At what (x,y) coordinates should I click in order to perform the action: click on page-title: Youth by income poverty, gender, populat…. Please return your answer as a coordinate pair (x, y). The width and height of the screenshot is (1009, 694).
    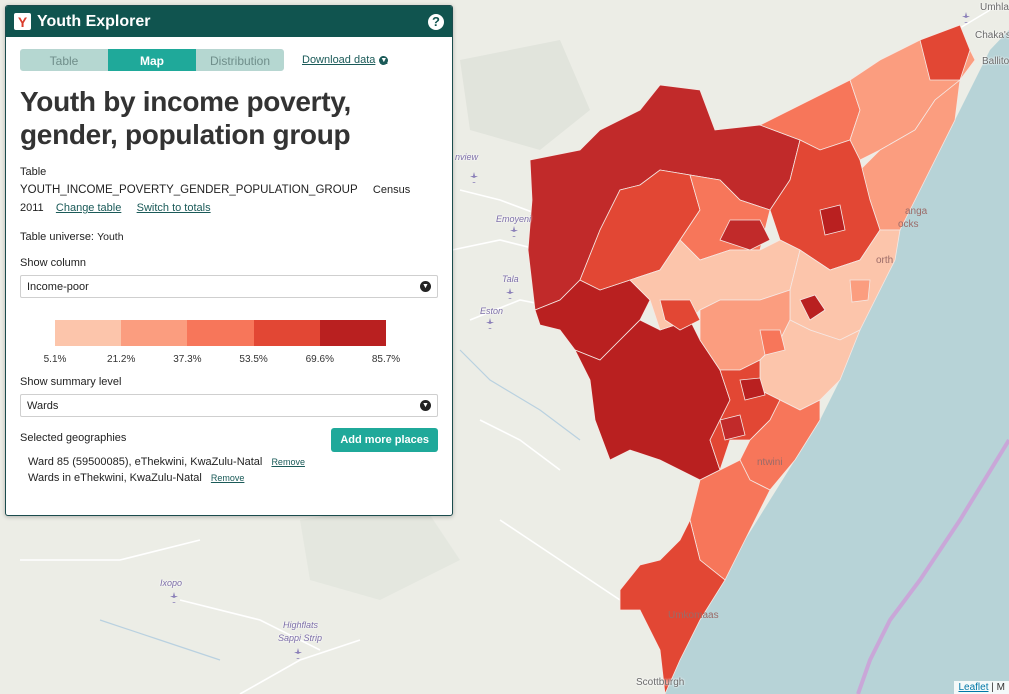
    Looking at the image, I should click on (185, 118).